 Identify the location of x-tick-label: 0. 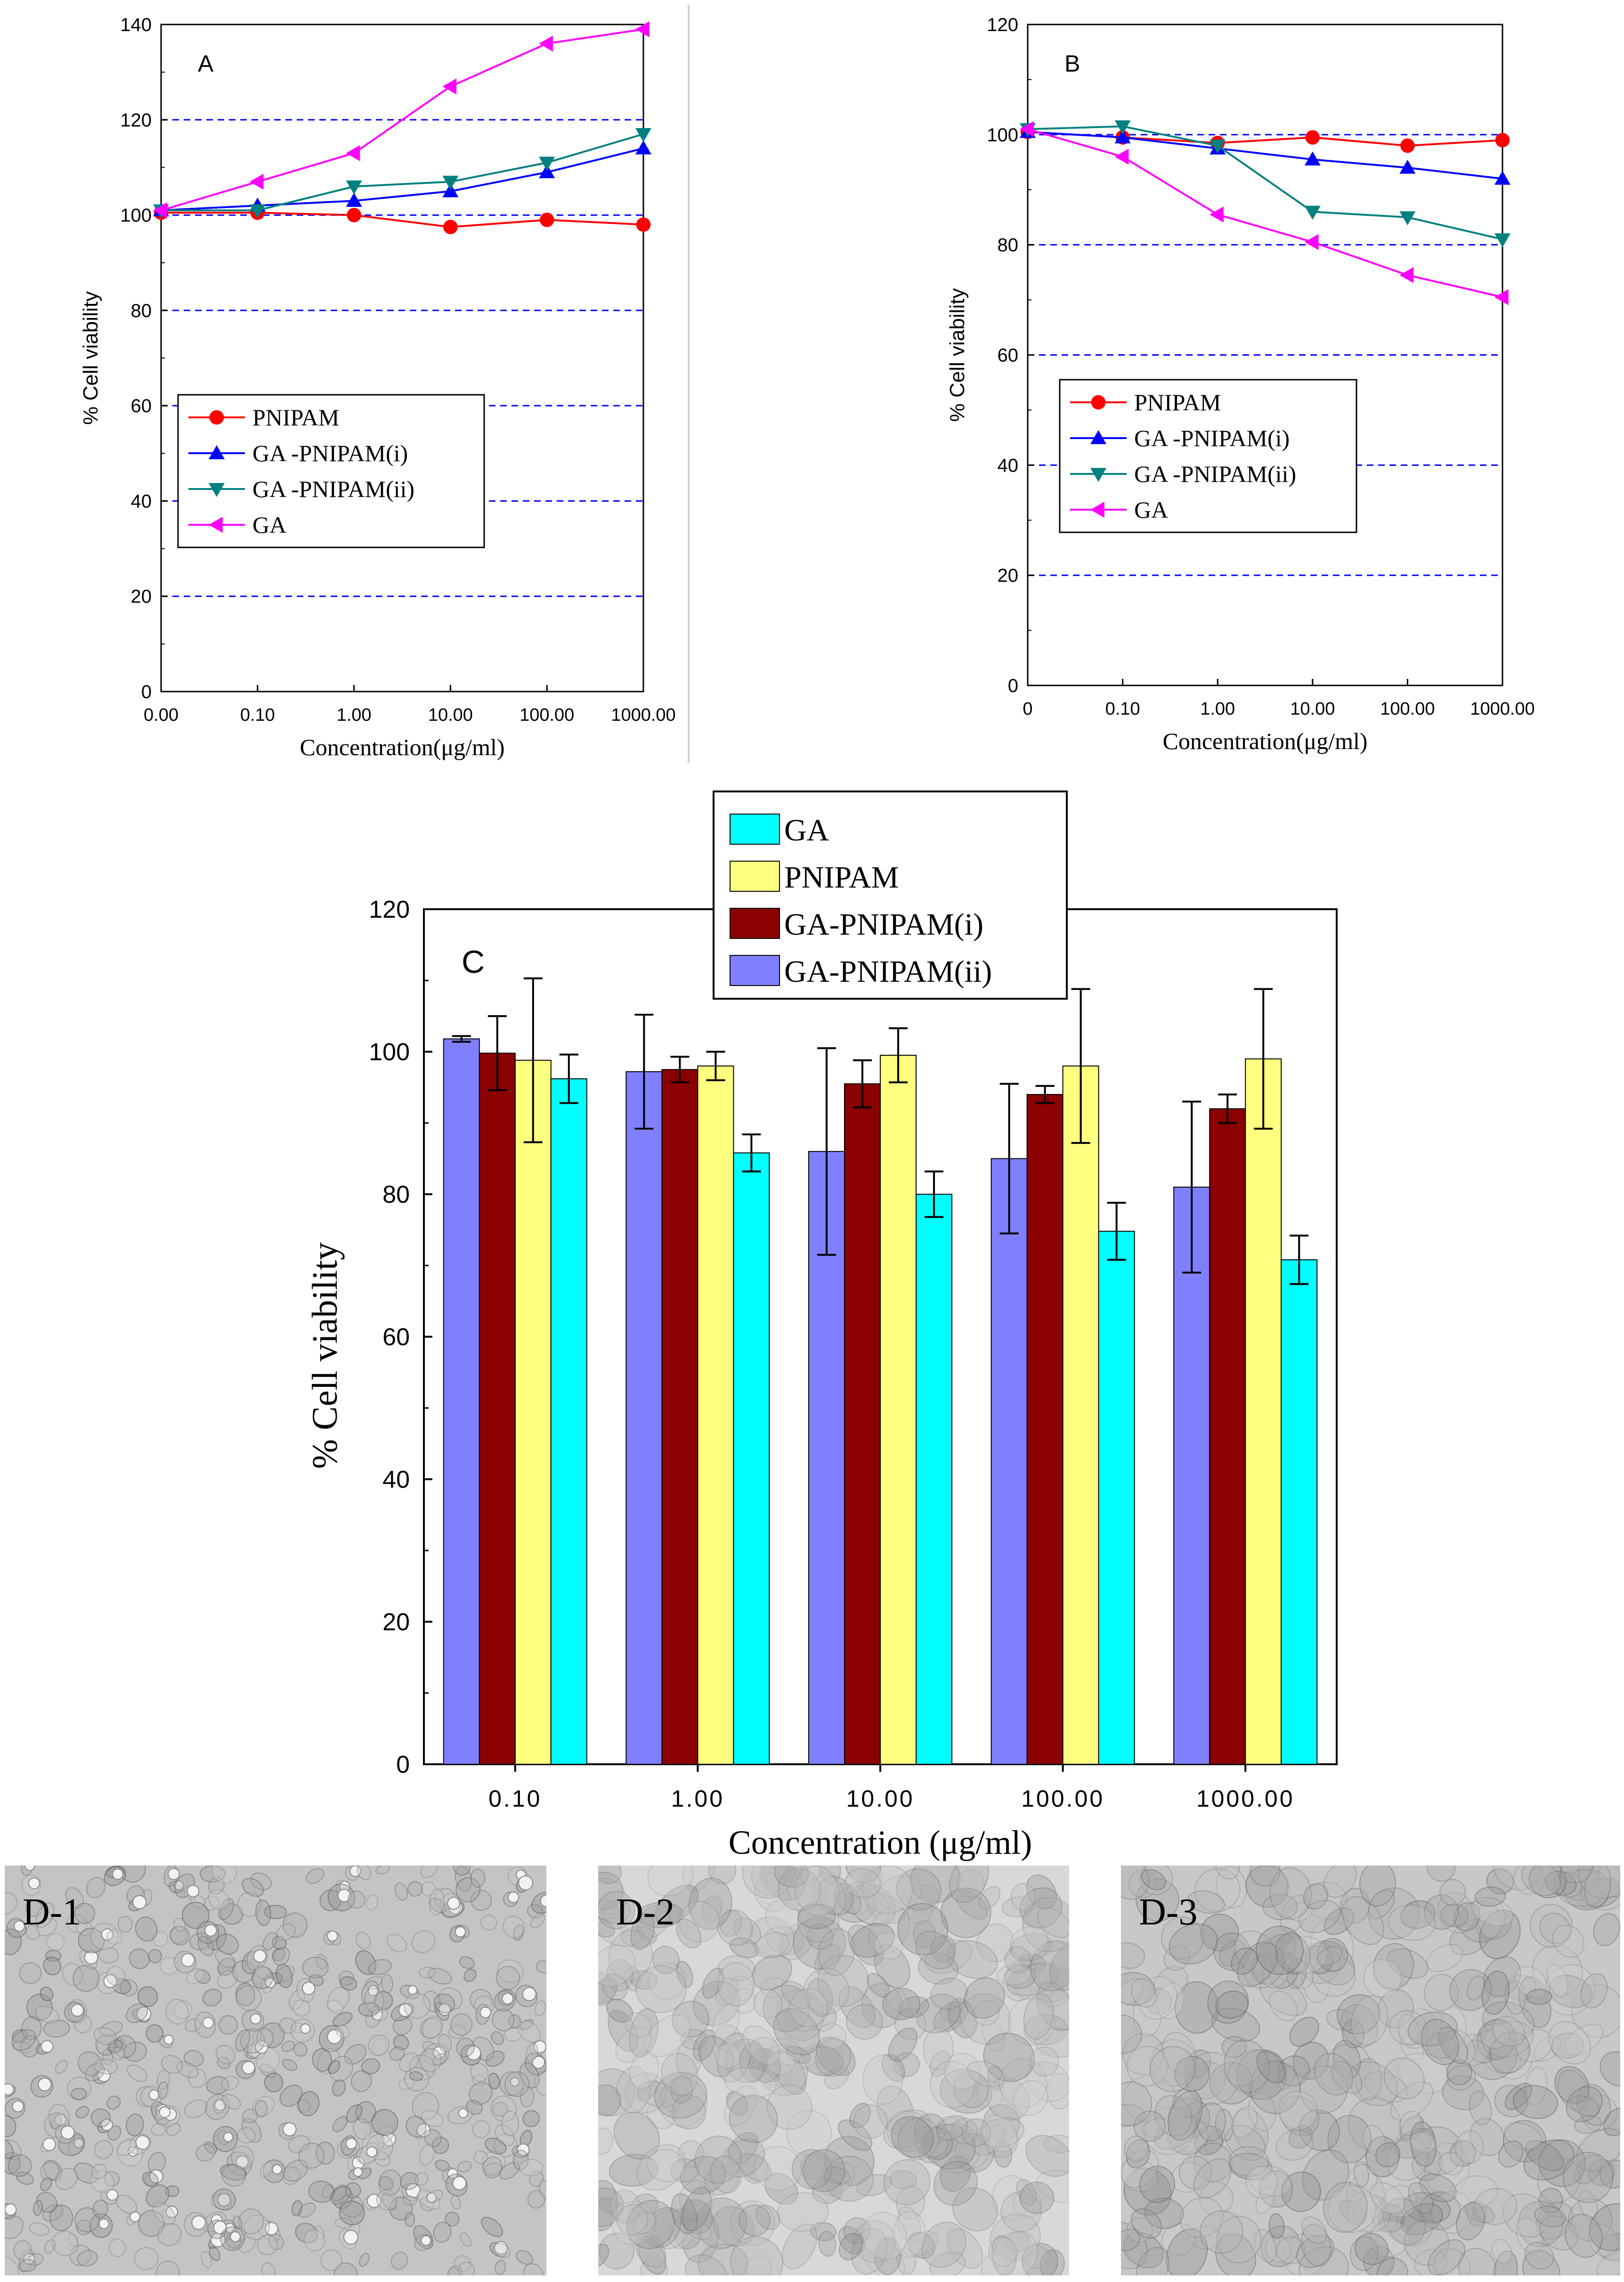
(1027, 709).